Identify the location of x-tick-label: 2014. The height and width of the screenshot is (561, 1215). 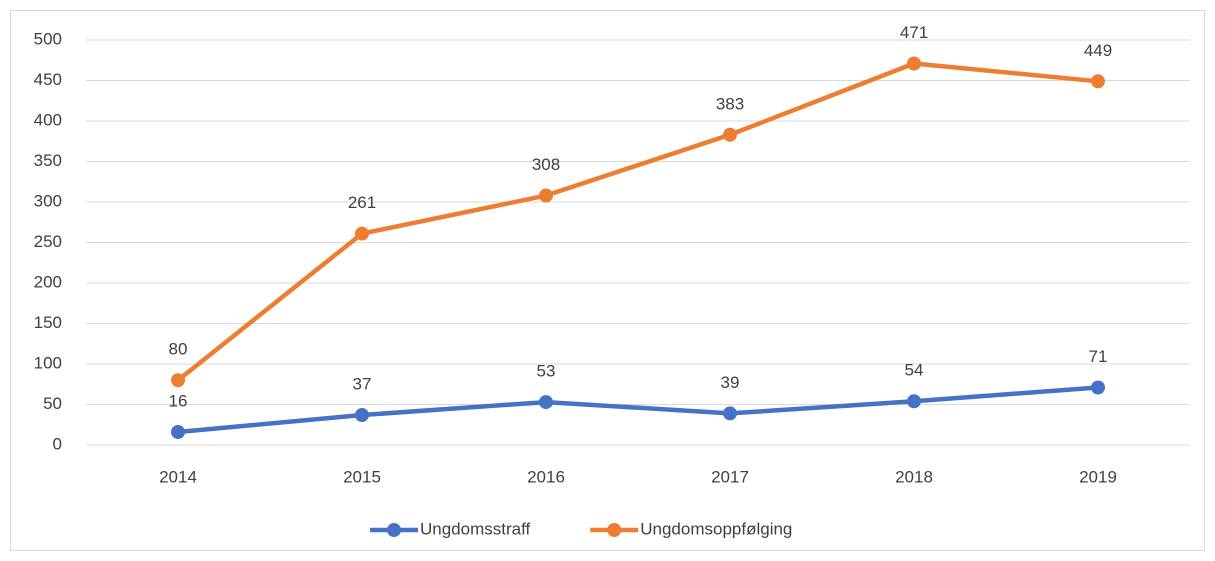
(178, 476).